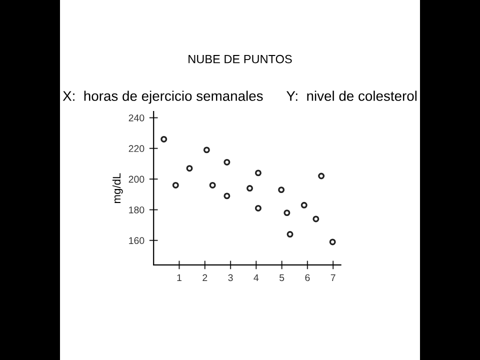 This screenshot has width=480, height=360. Describe the element at coordinates (256, 278) in the screenshot. I see `x-tick-label: 4` at that location.